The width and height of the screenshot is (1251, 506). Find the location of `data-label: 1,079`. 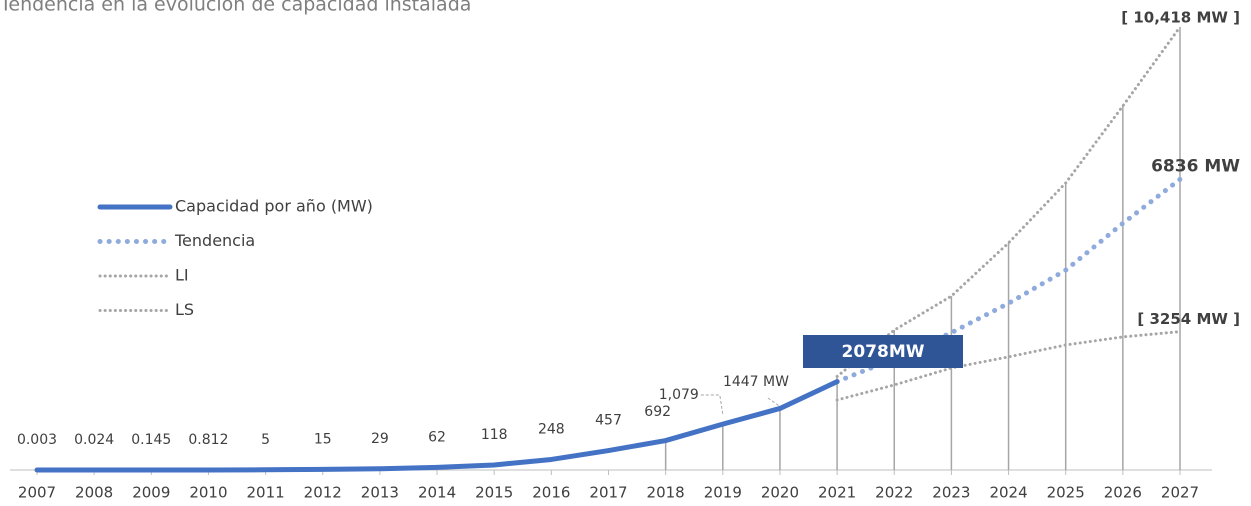

data-label: 1,079 is located at coordinates (679, 395).